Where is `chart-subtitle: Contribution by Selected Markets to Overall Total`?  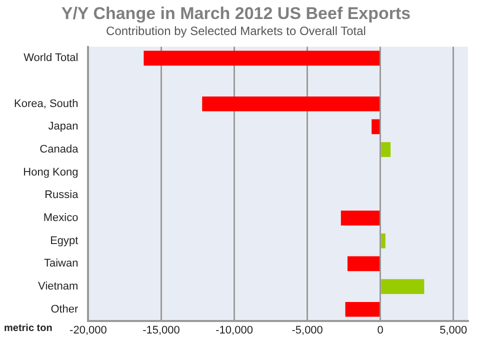
chart-subtitle: Contribution by Selected Markets to Overall Total is located at coordinates (236, 31).